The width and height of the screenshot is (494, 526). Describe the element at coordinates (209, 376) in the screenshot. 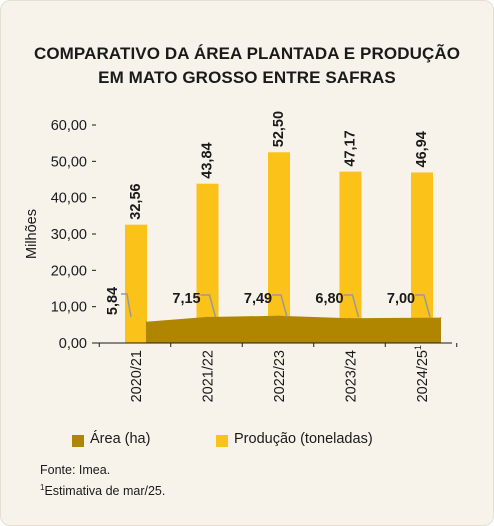

I see `x-tick-label: 2021/22` at that location.